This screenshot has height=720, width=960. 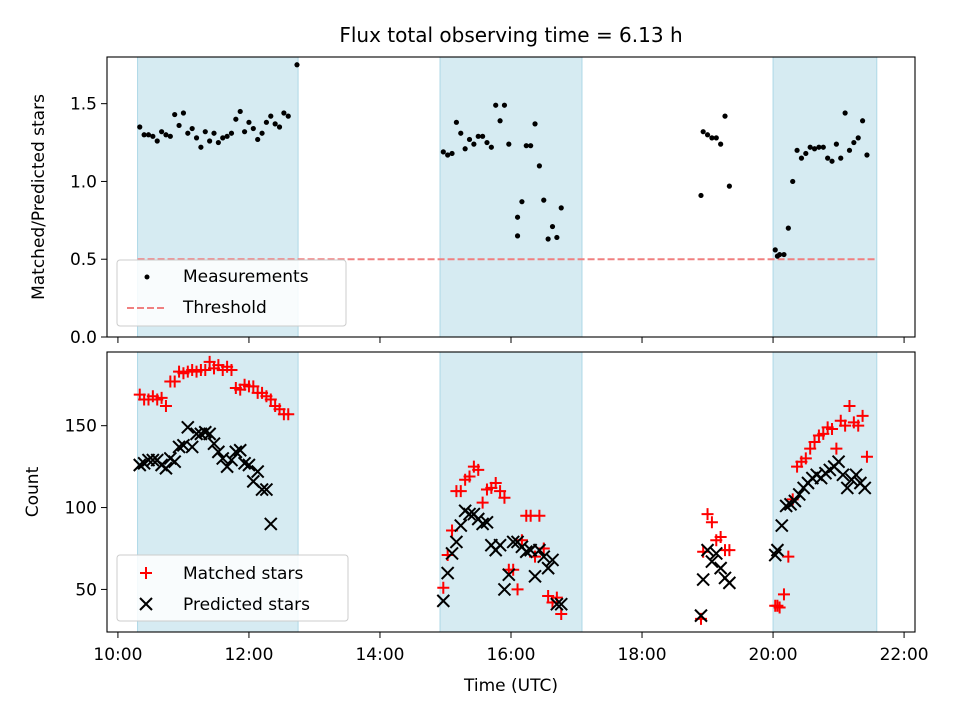 I want to click on y-tick-label: 0.0, so click(x=83, y=338).